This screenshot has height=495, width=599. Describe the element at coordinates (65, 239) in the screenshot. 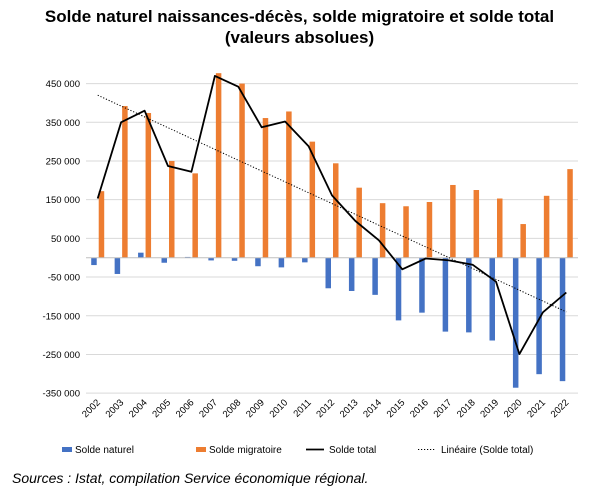

I see `y-tick-label: 50 000` at that location.